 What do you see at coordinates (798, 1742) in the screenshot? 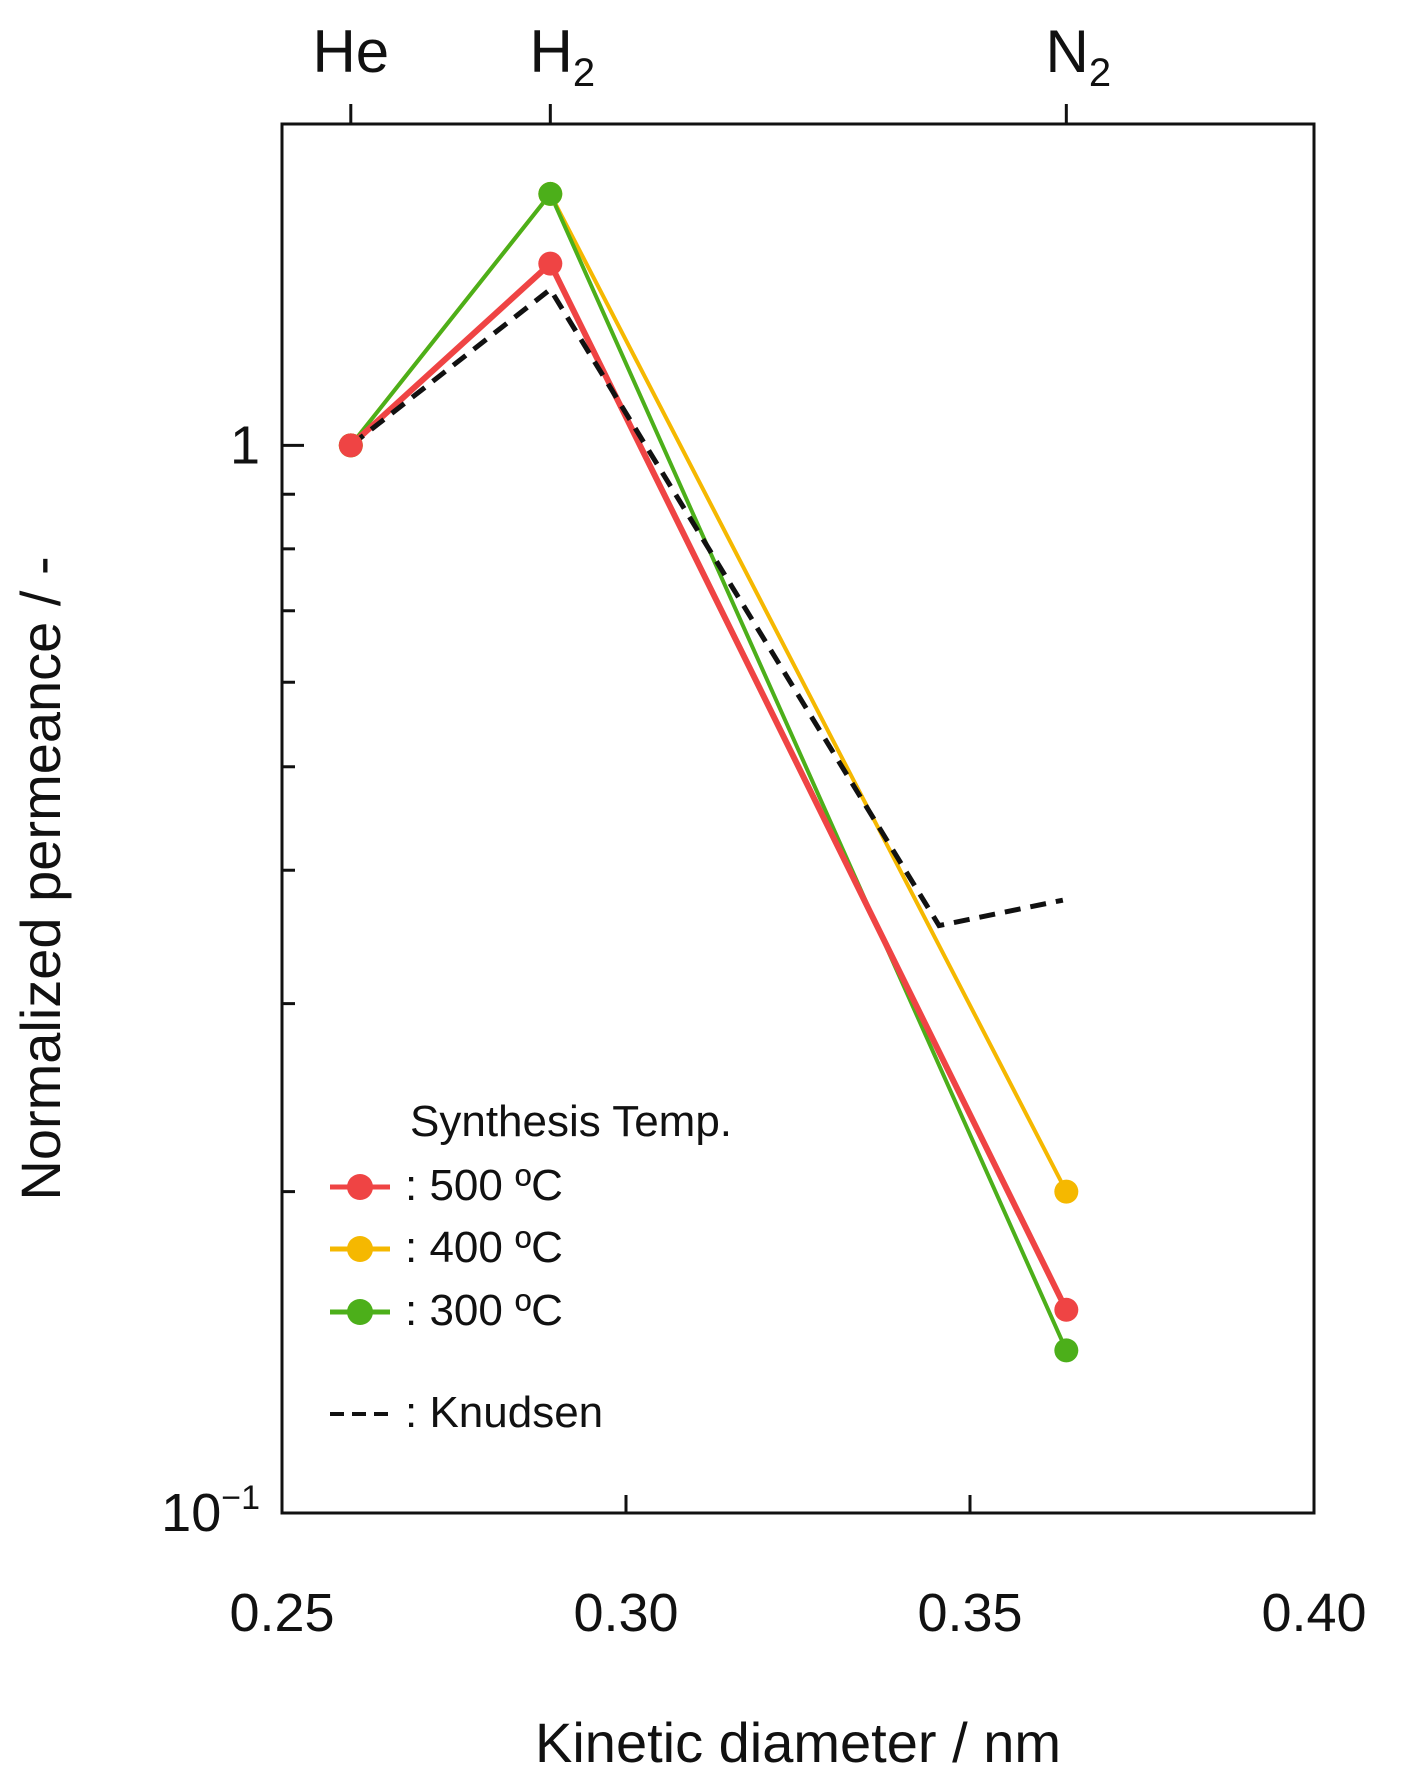
I see `x-axis-title: Kinetic diameter / nm` at bounding box center [798, 1742].